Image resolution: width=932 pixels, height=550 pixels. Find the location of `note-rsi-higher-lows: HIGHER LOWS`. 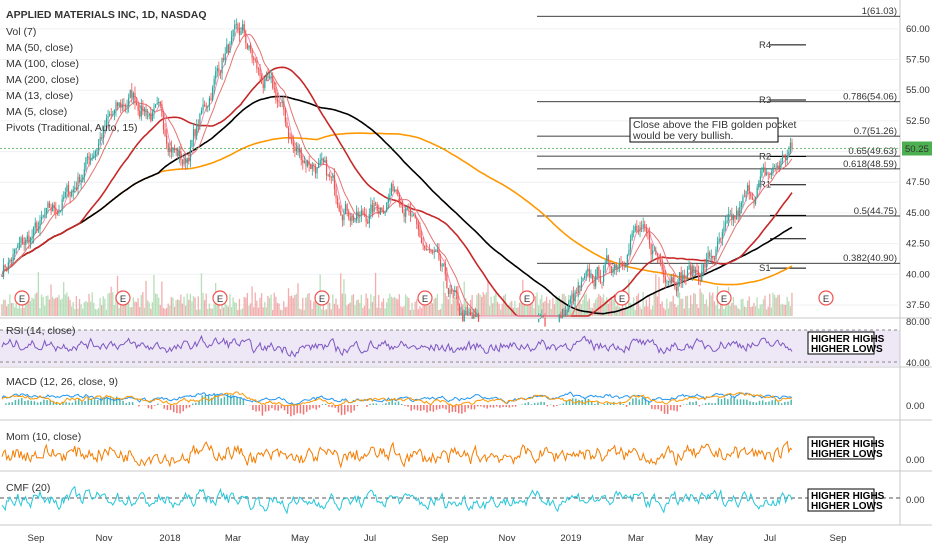

note-rsi-higher-lows: HIGHER LOWS is located at coordinates (847, 349).